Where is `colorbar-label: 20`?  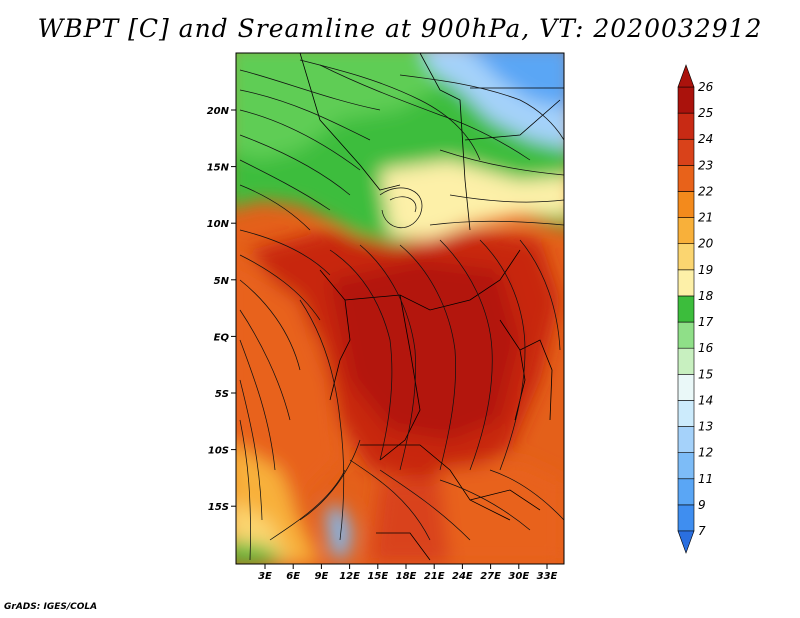 colorbar-label: 20 is located at coordinates (706, 244).